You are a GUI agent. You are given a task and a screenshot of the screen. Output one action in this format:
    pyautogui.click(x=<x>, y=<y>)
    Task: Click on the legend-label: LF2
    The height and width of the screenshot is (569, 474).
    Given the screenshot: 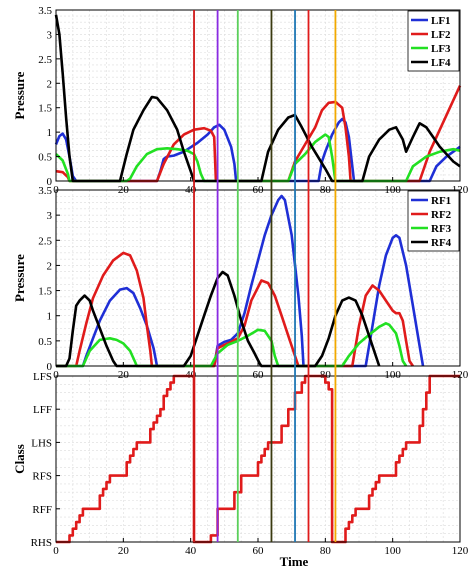 What is the action you would take?
    pyautogui.click(x=441, y=35)
    